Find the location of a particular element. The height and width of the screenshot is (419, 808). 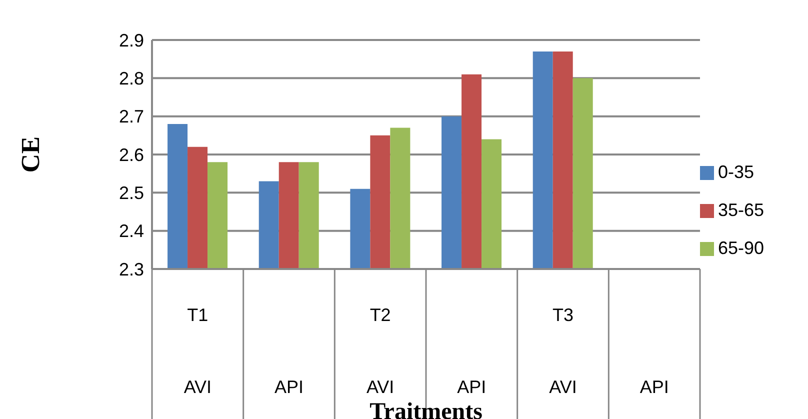

y-tick-label: 2.9 is located at coordinates (131, 40).